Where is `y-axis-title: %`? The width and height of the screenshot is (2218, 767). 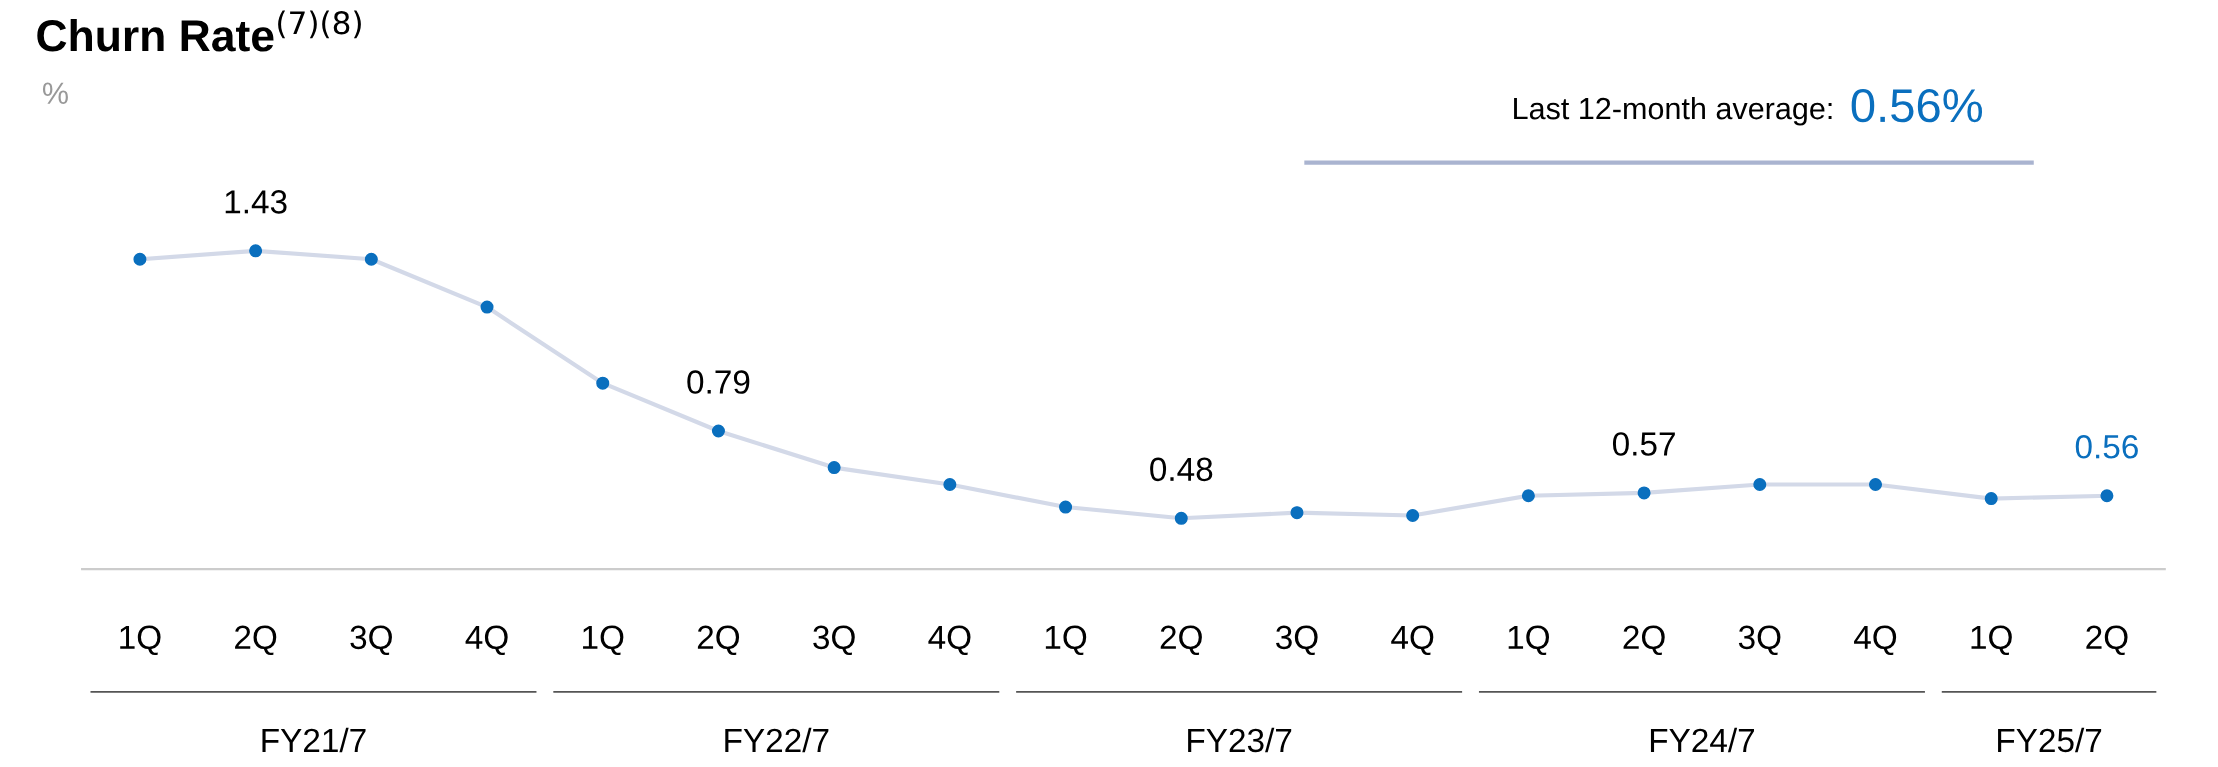 y-axis-title: % is located at coordinates (55, 93).